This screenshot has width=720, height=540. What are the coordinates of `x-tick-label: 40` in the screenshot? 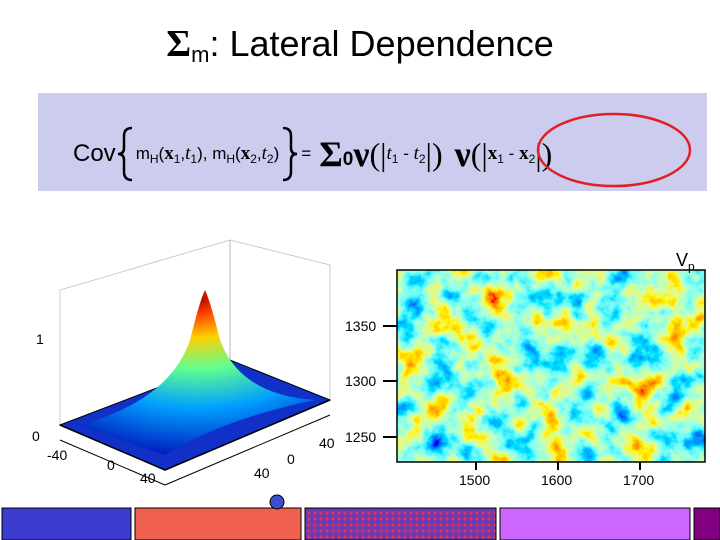 It's located at (148, 478).